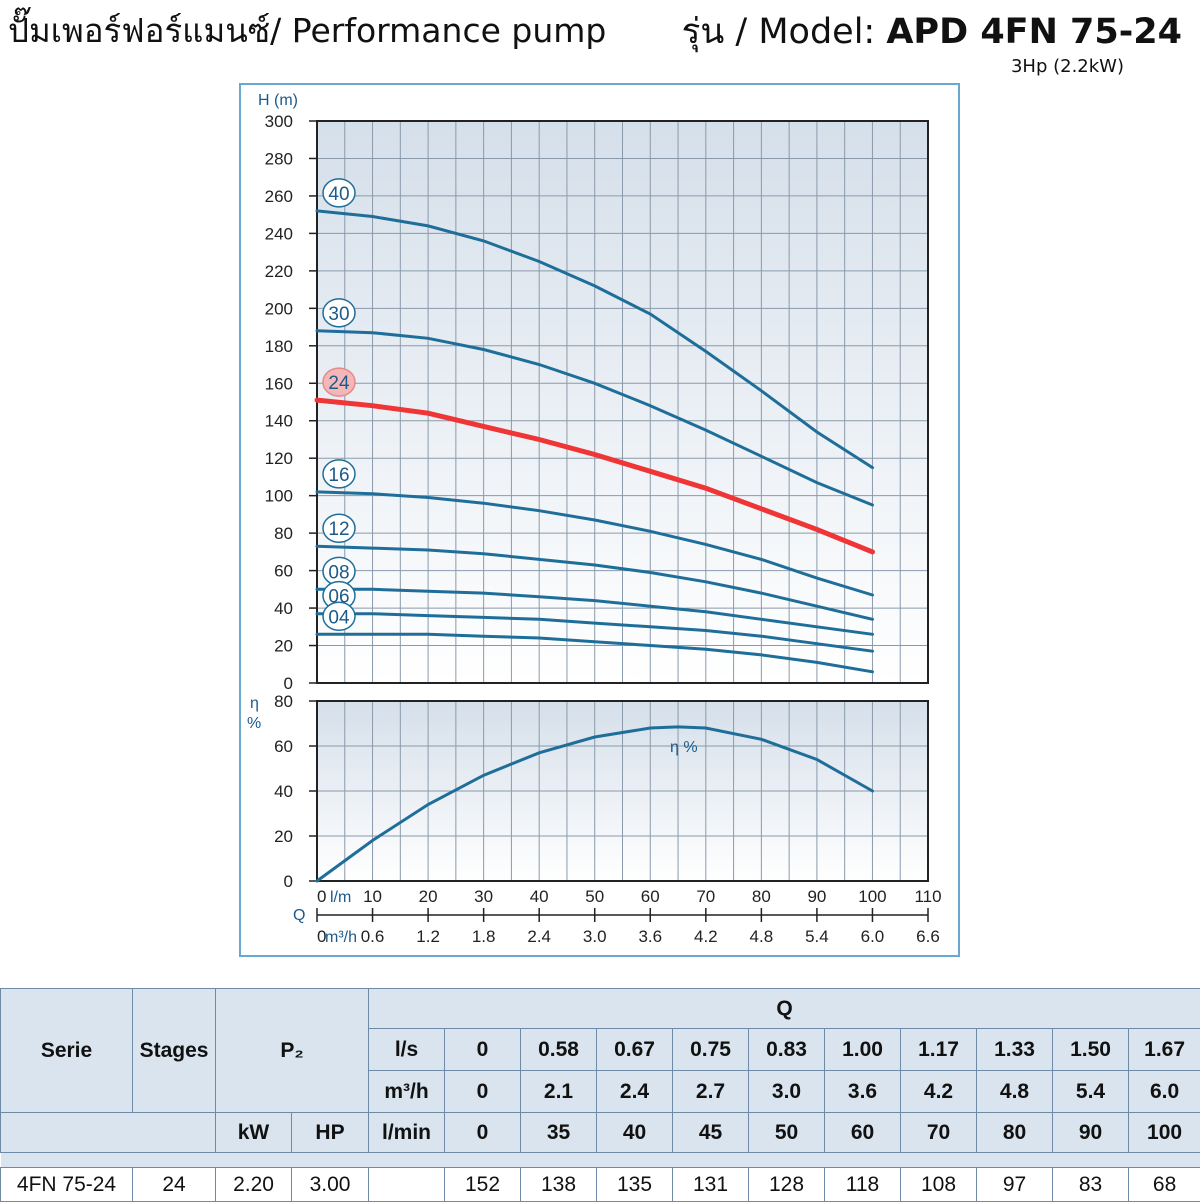 This screenshot has height=1202, width=1200. Describe the element at coordinates (1164, 1050) in the screenshot. I see `ls-value-cell: 1.67` at that location.